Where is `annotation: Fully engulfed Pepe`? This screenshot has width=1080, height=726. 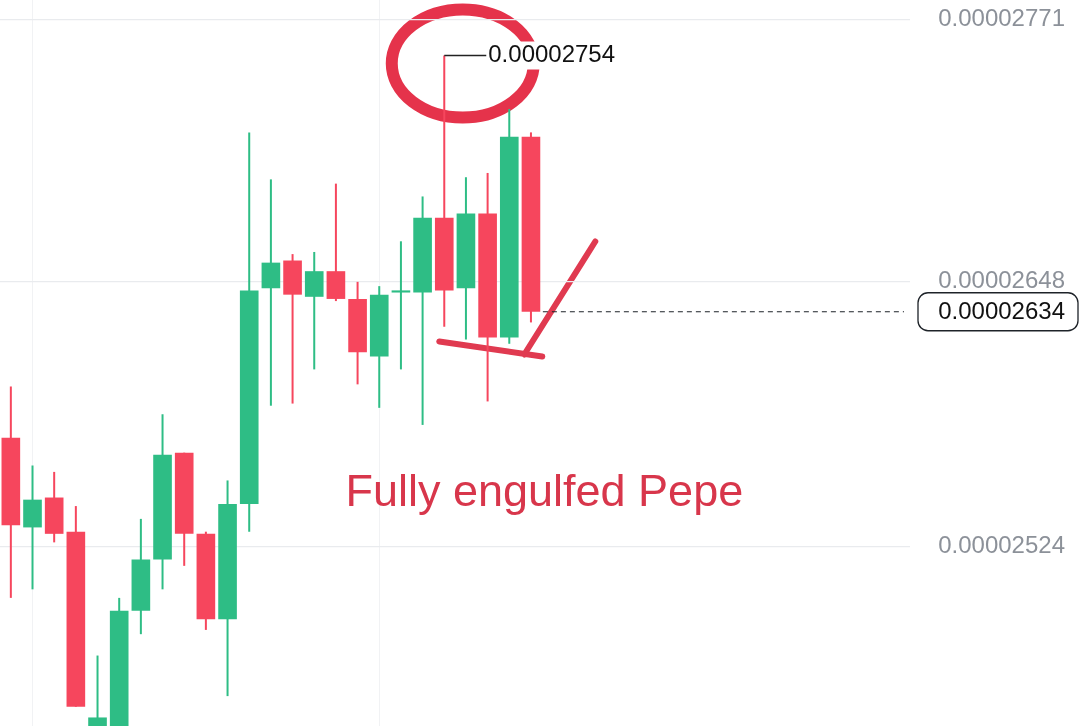
annotation: Fully engulfed Pepe is located at coordinates (544, 491).